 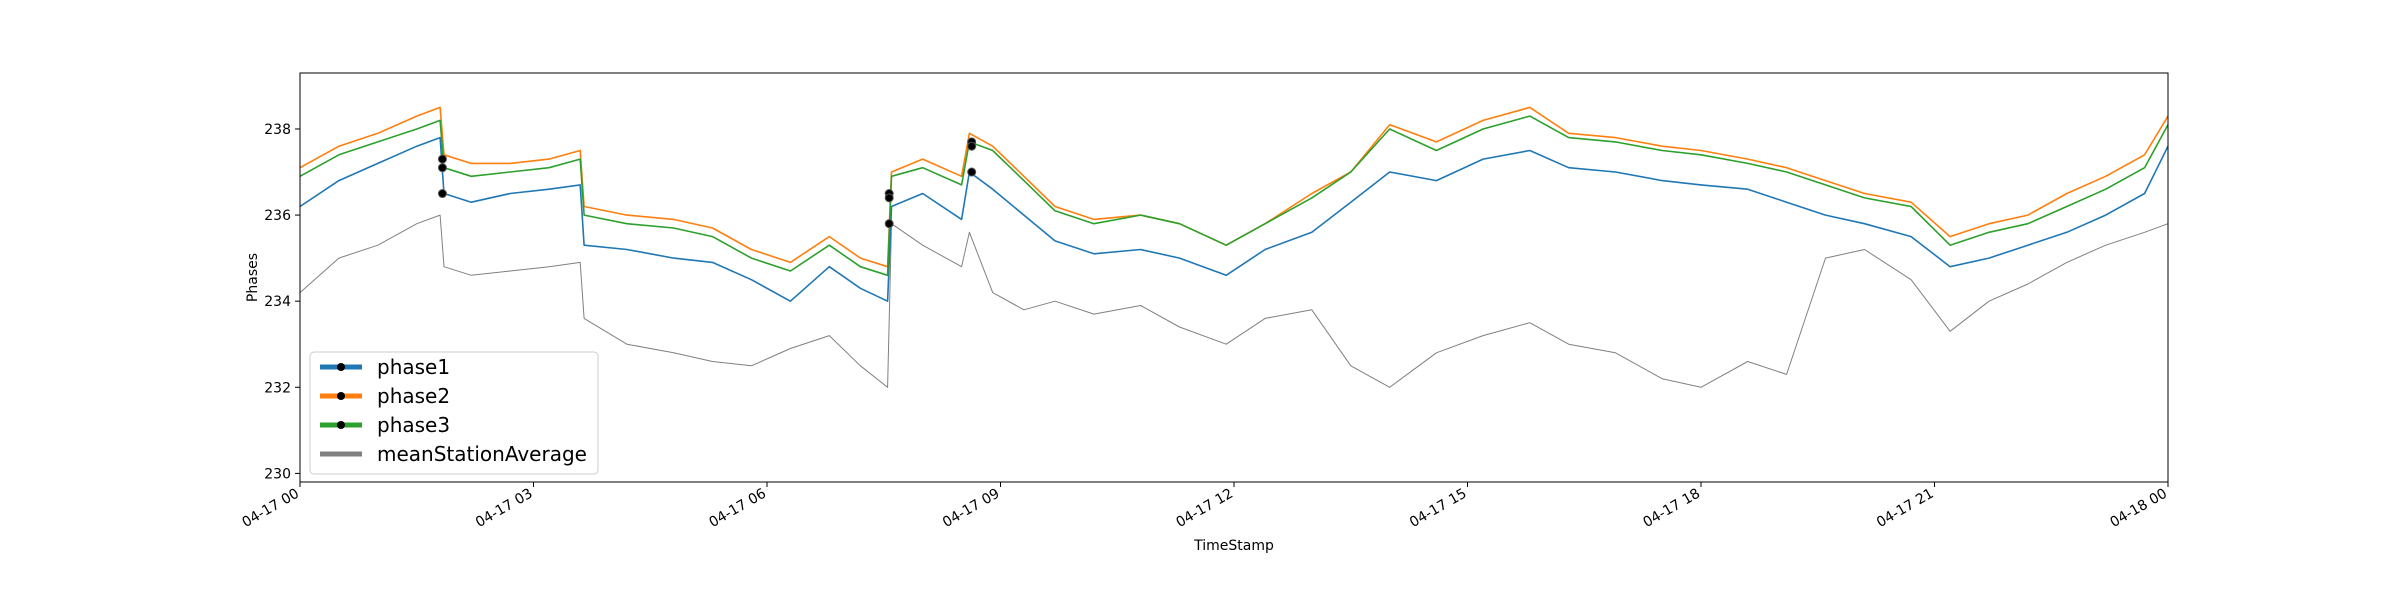 I want to click on y-axis: 230 232 234 236 238, so click(x=282, y=302).